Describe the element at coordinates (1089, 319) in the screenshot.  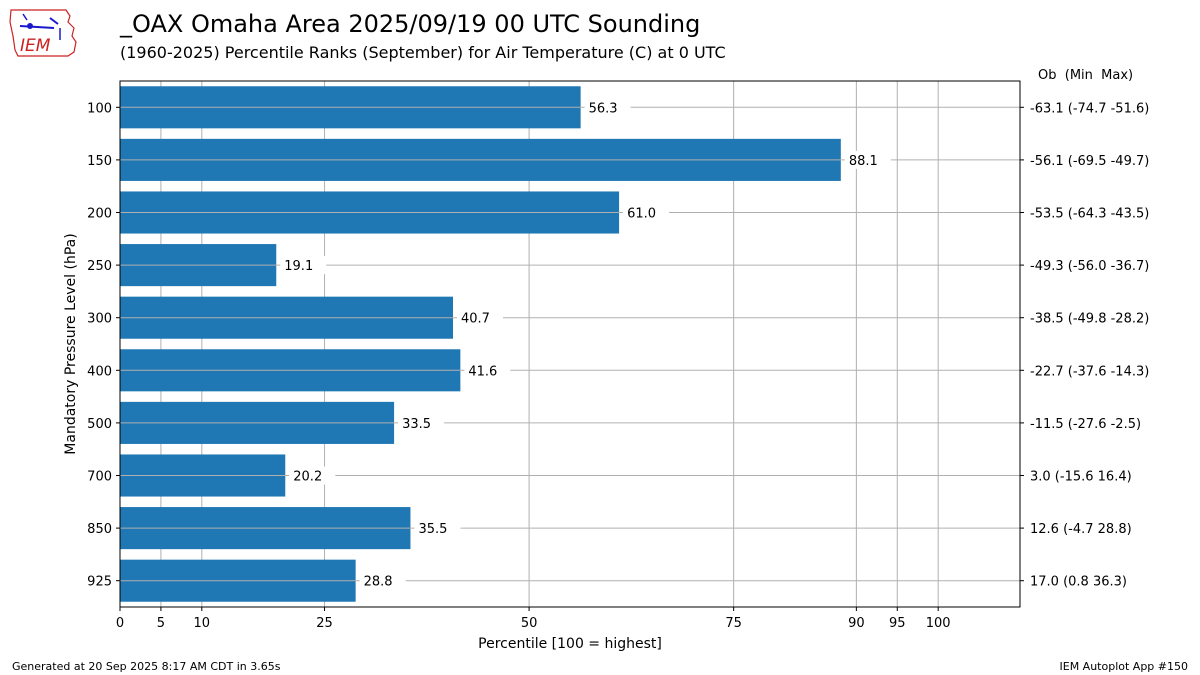
I see `right-tick-label: -38.5 (-49.8 -28.2)` at that location.